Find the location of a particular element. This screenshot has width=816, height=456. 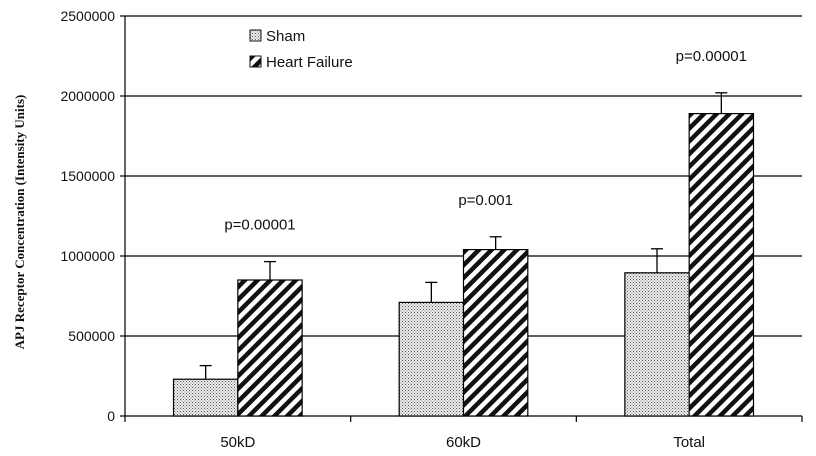

bar-heart-failure-50kd is located at coordinates (270, 348).